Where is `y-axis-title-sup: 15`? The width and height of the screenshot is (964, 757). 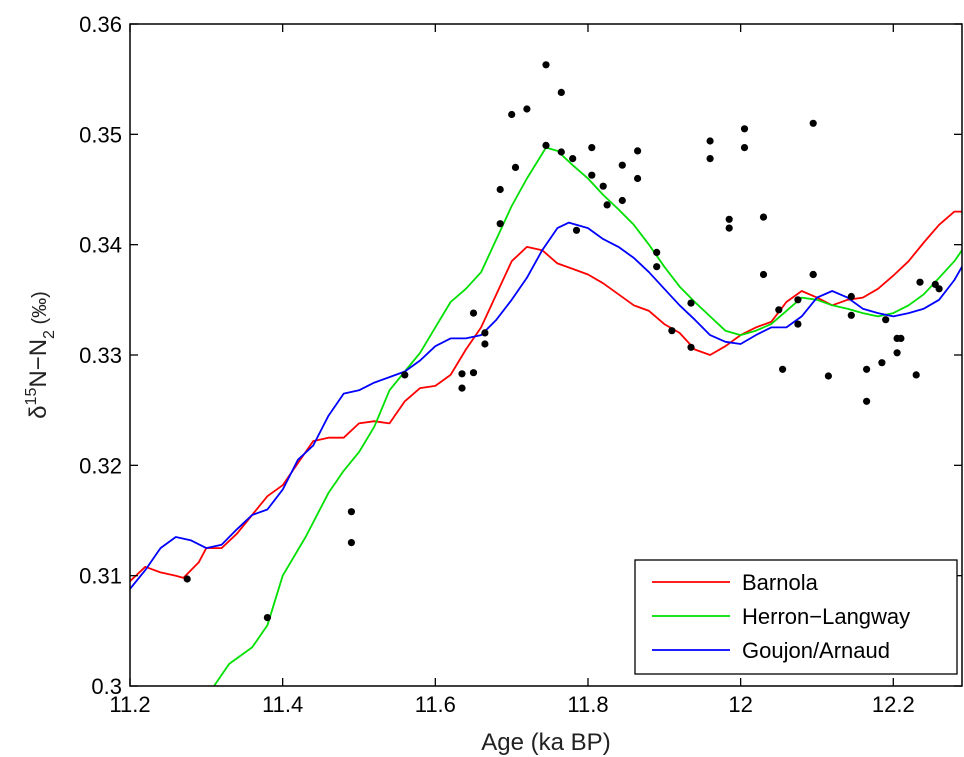
y-axis-title-sup: 15 is located at coordinates (31, 397).